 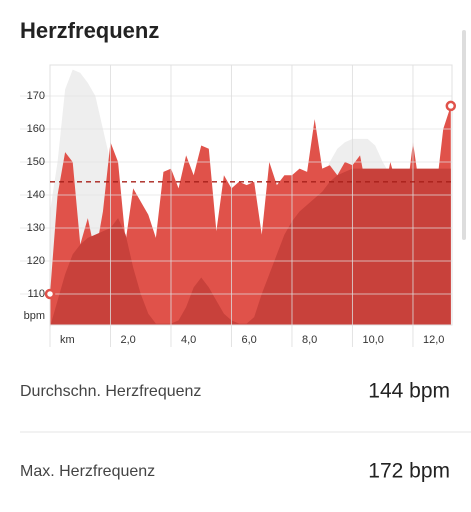 I want to click on stat-label: Durchschn. Herzfrequenz, so click(x=110, y=391).